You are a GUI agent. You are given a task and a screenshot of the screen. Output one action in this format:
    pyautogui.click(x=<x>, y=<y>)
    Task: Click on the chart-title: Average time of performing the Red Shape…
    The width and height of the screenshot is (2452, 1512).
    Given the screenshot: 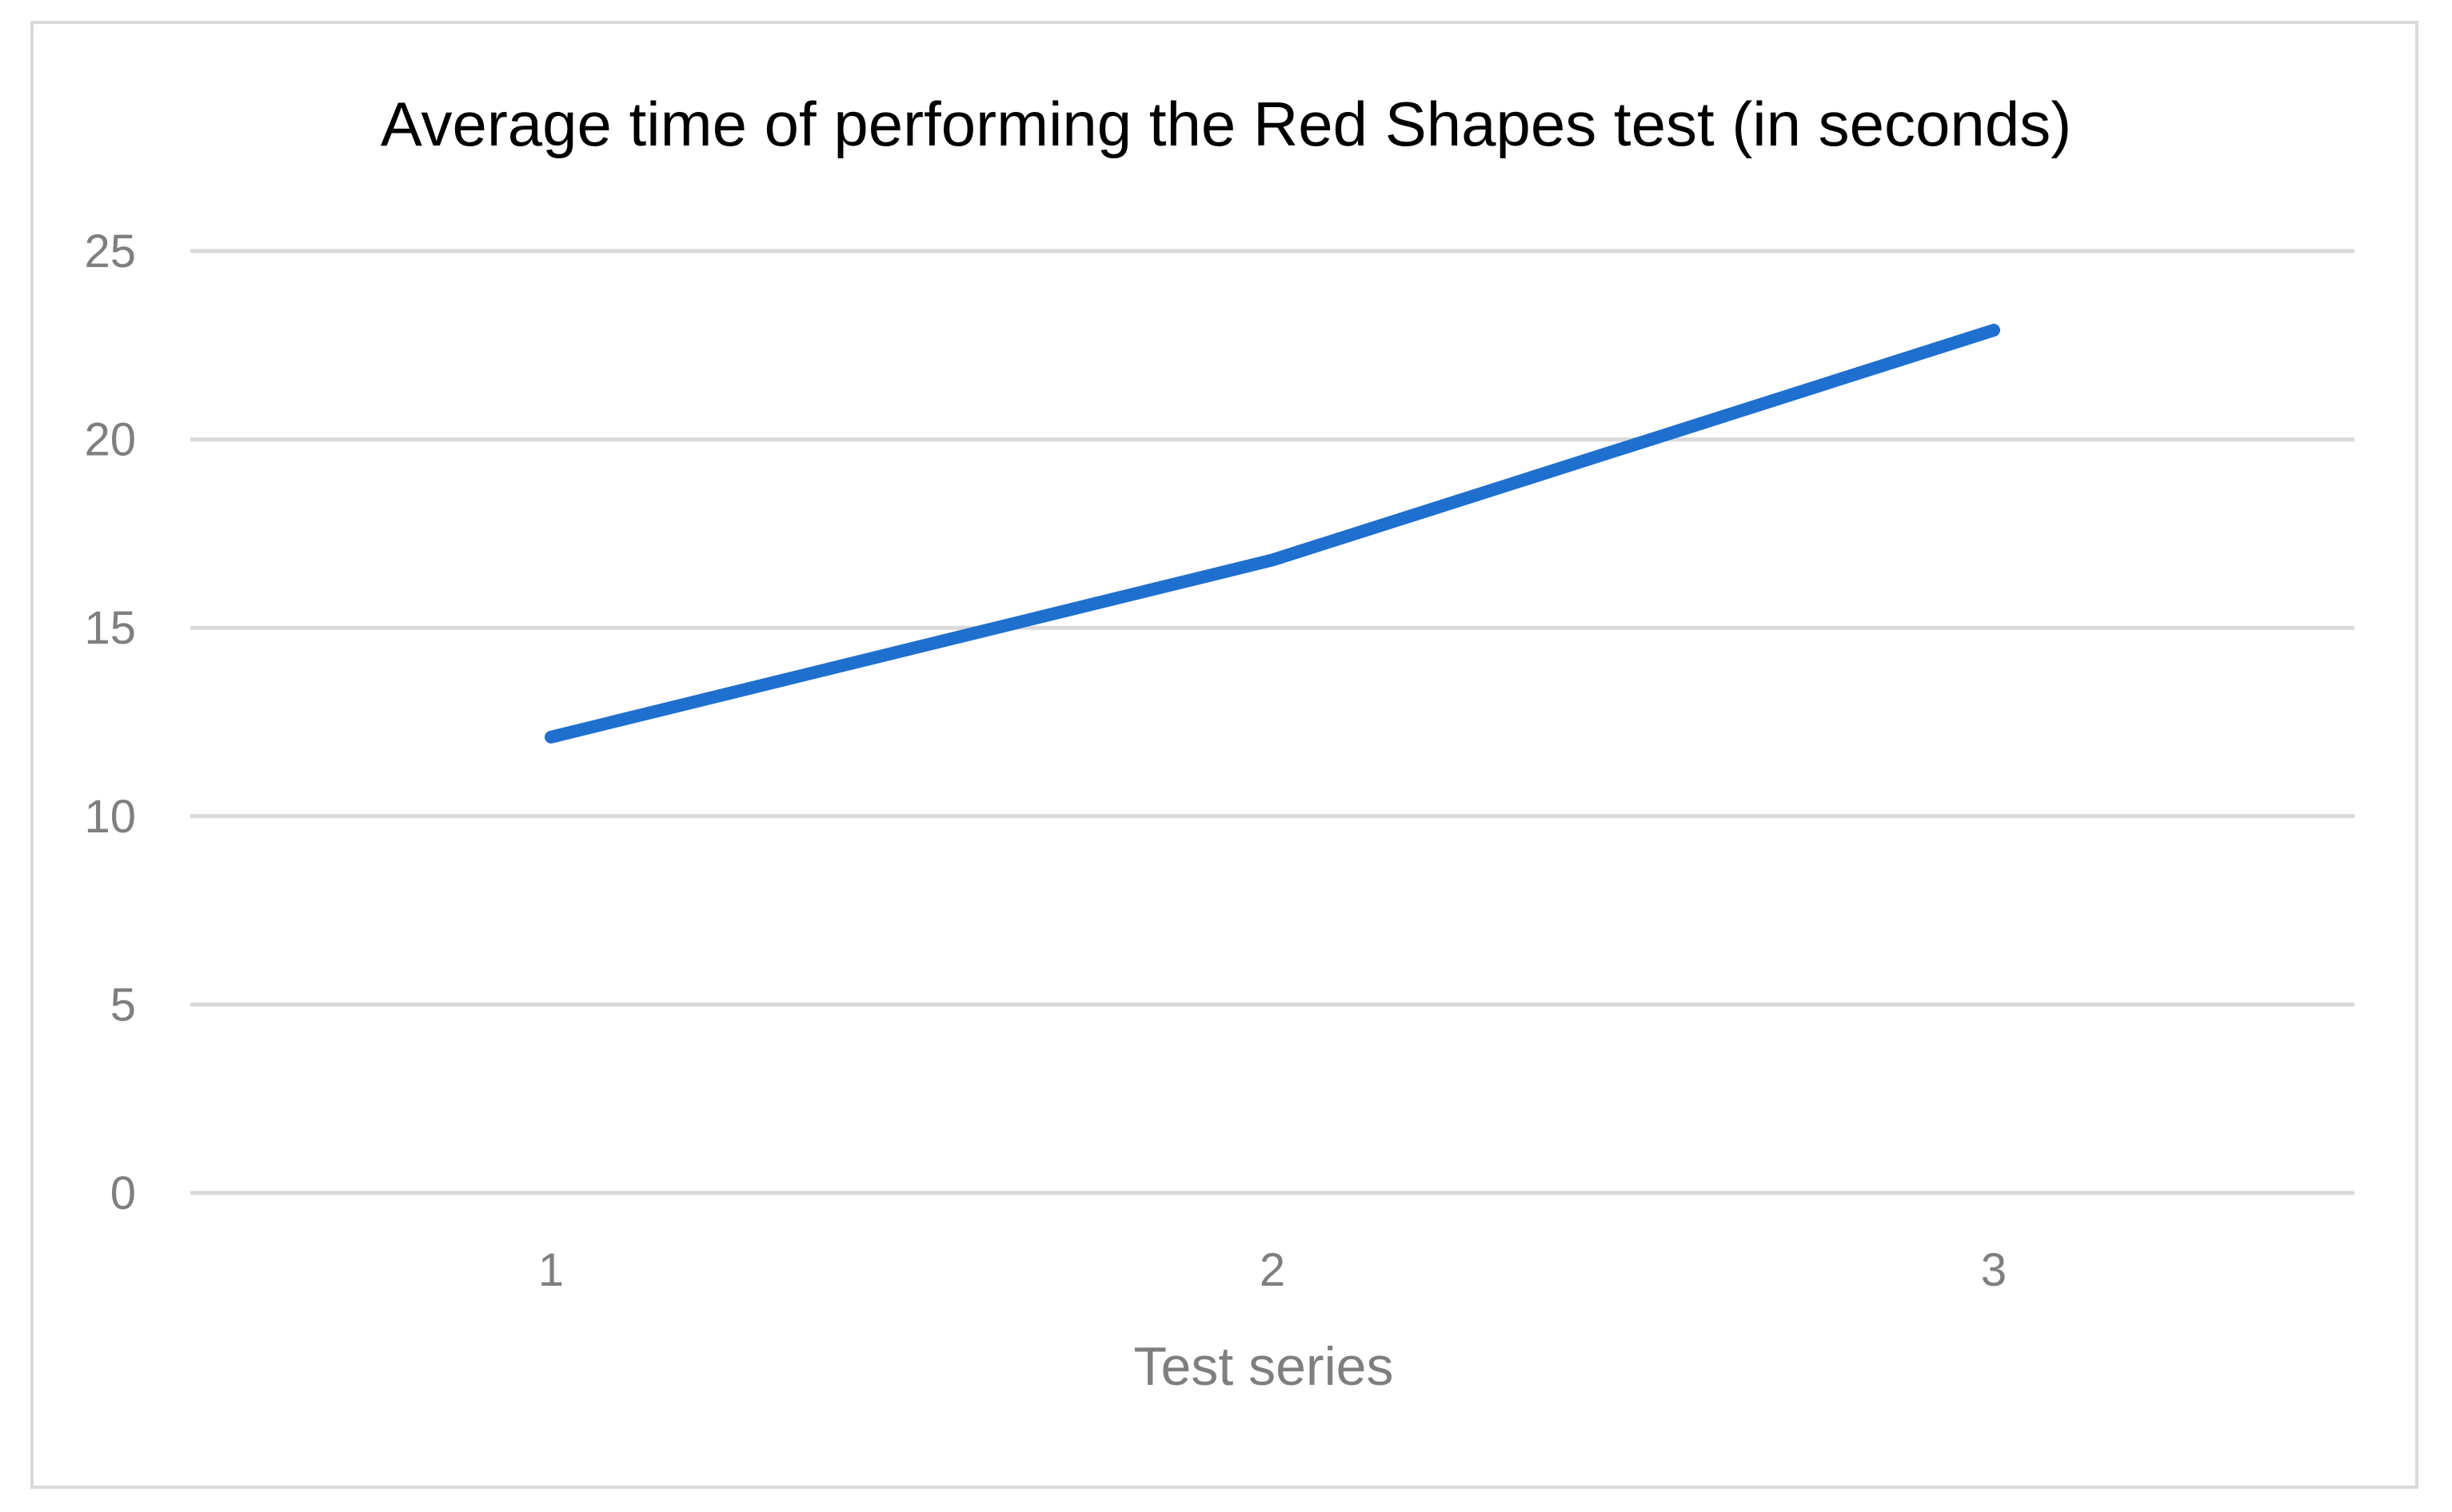 What is the action you would take?
    pyautogui.click(x=1226, y=124)
    